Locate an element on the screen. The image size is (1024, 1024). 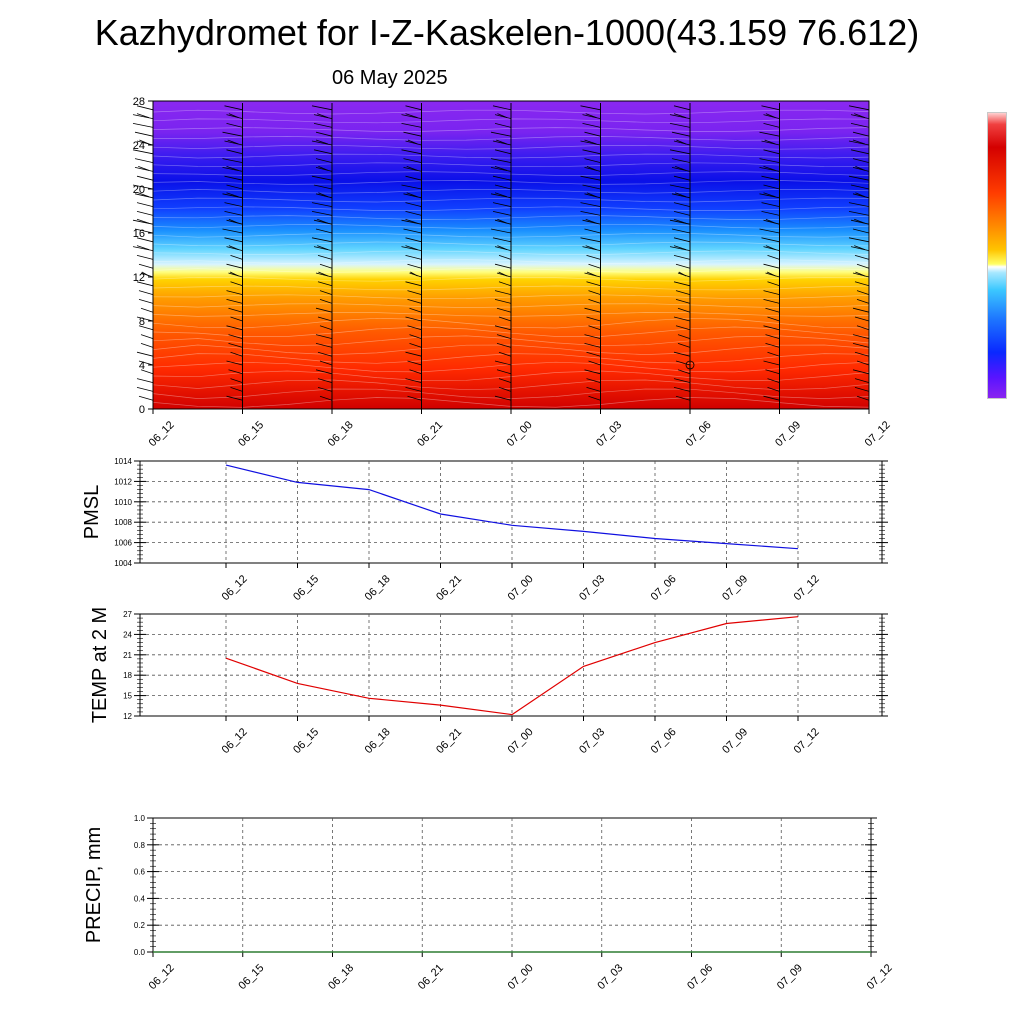
xtick-label: 06_18 is located at coordinates (341, 977).